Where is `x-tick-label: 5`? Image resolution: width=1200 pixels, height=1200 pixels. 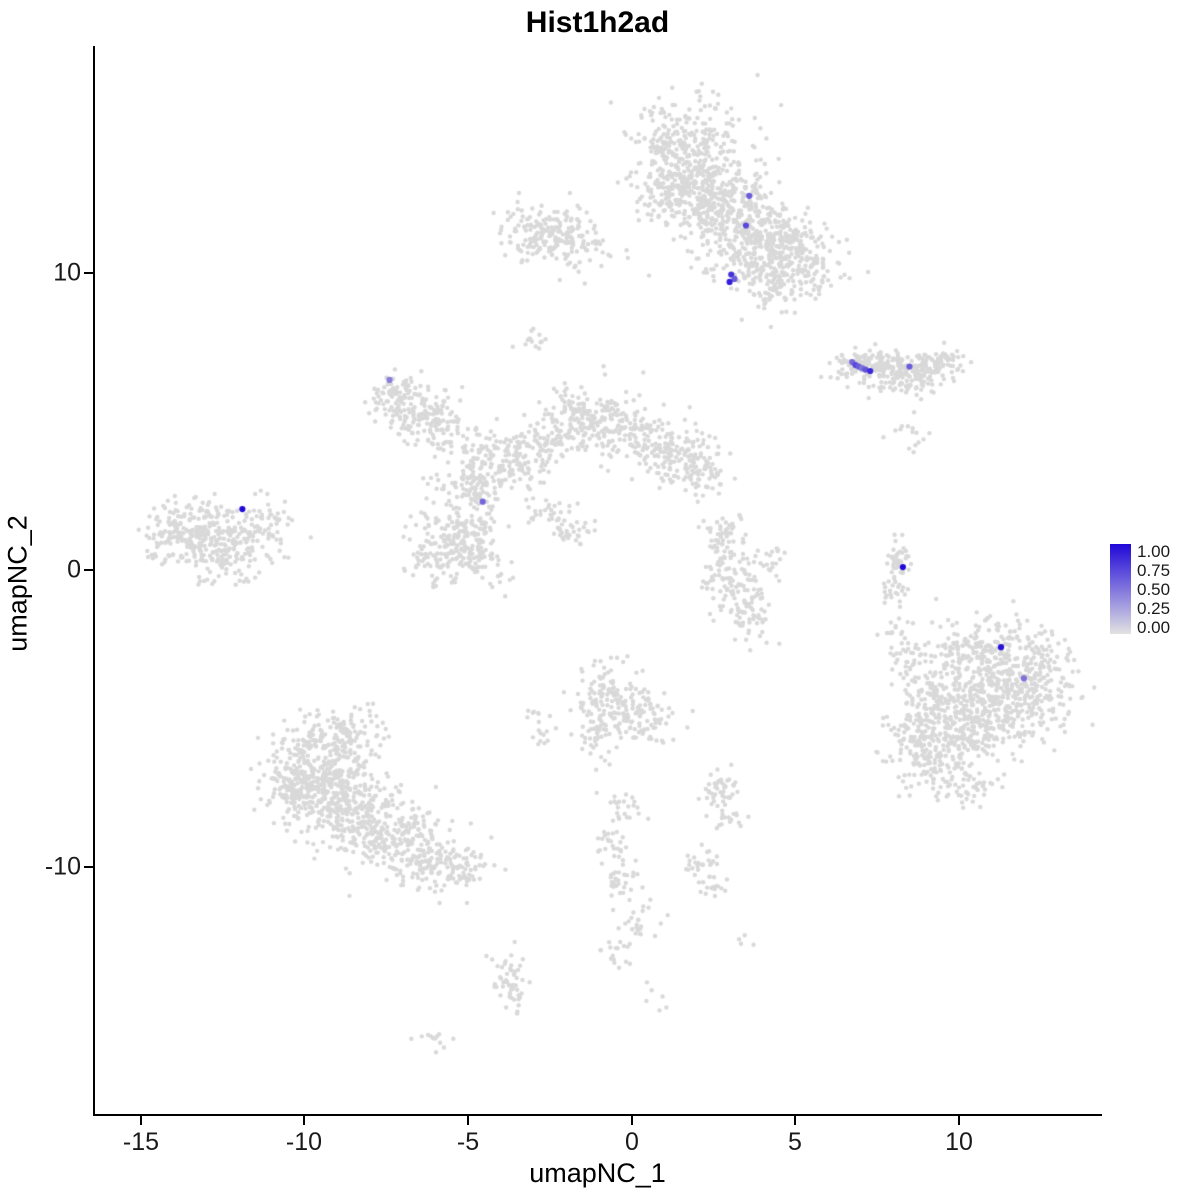 x-tick-label: 5 is located at coordinates (795, 1142).